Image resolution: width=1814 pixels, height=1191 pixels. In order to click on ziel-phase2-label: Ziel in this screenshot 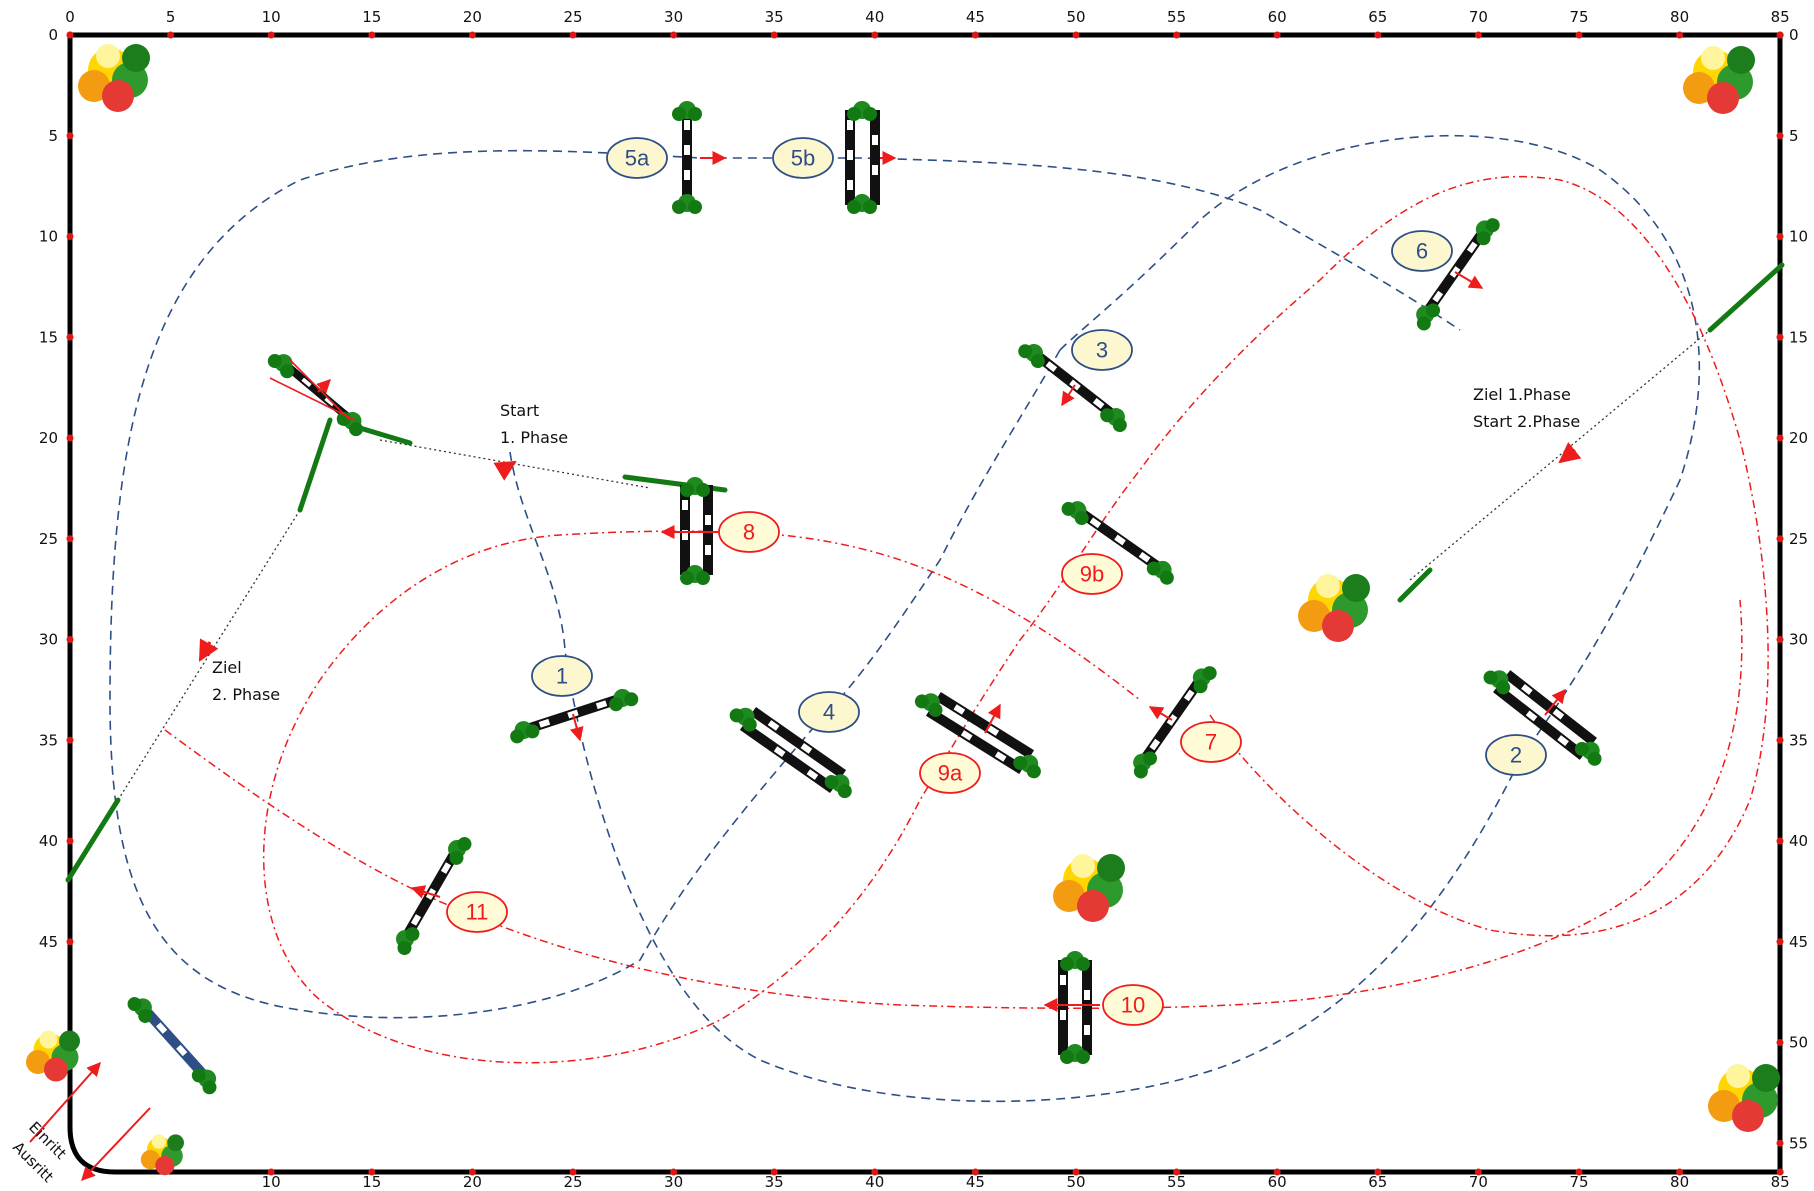, I will do `click(227, 667)`.